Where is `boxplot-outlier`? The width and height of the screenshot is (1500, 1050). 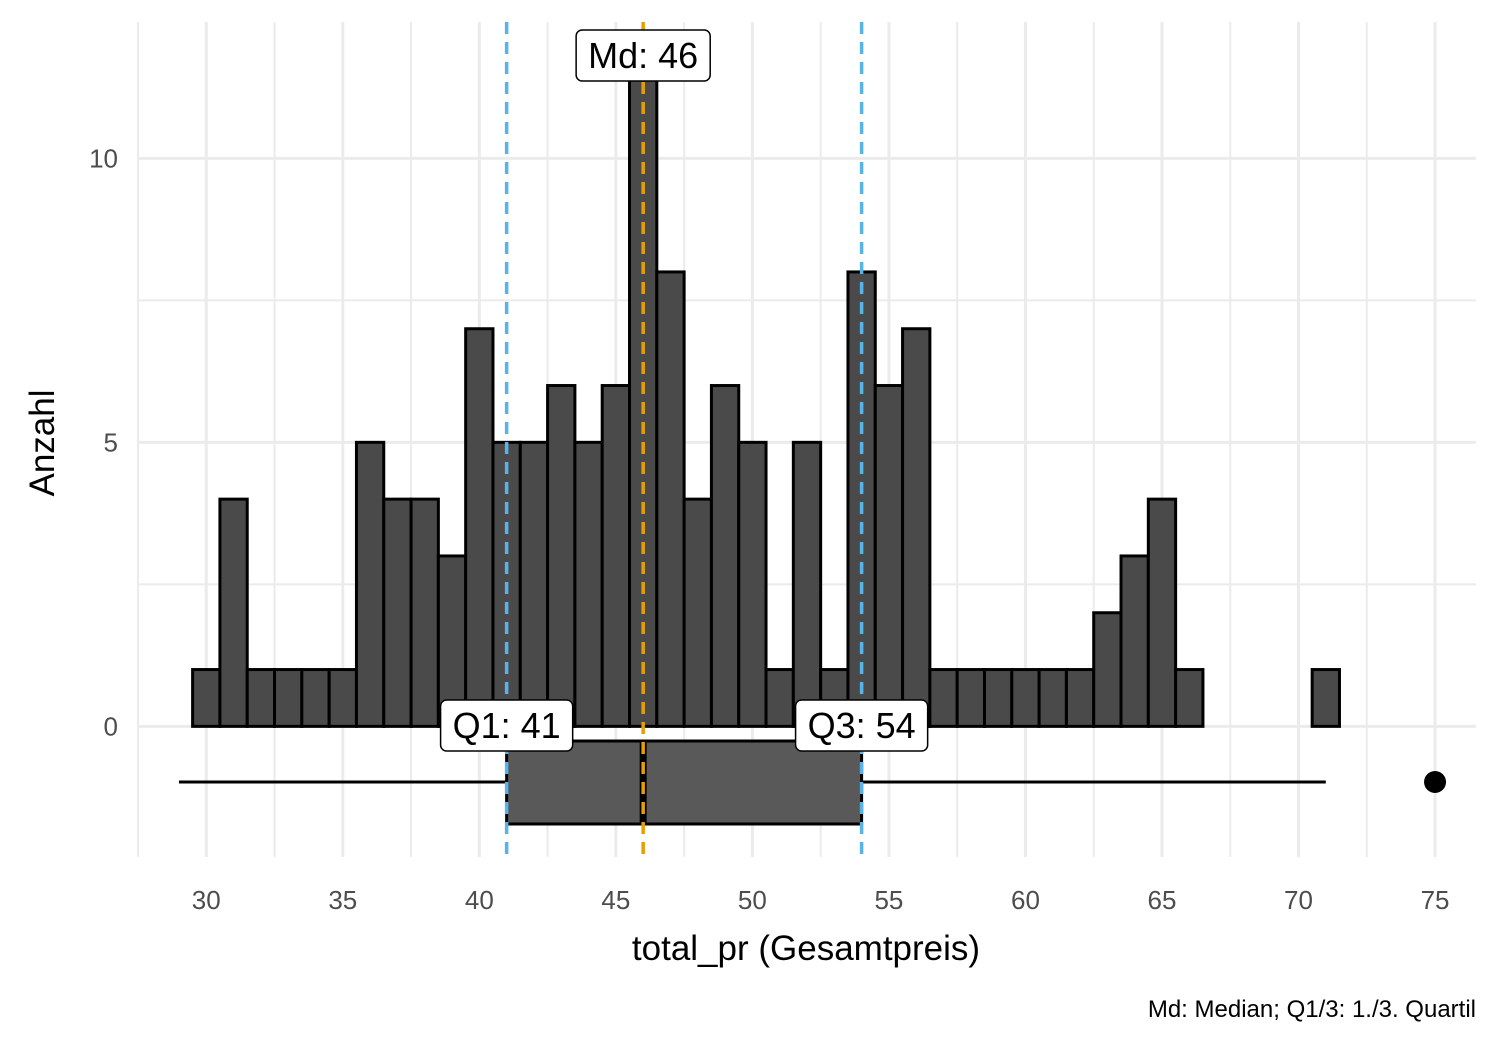 boxplot-outlier is located at coordinates (1435, 782).